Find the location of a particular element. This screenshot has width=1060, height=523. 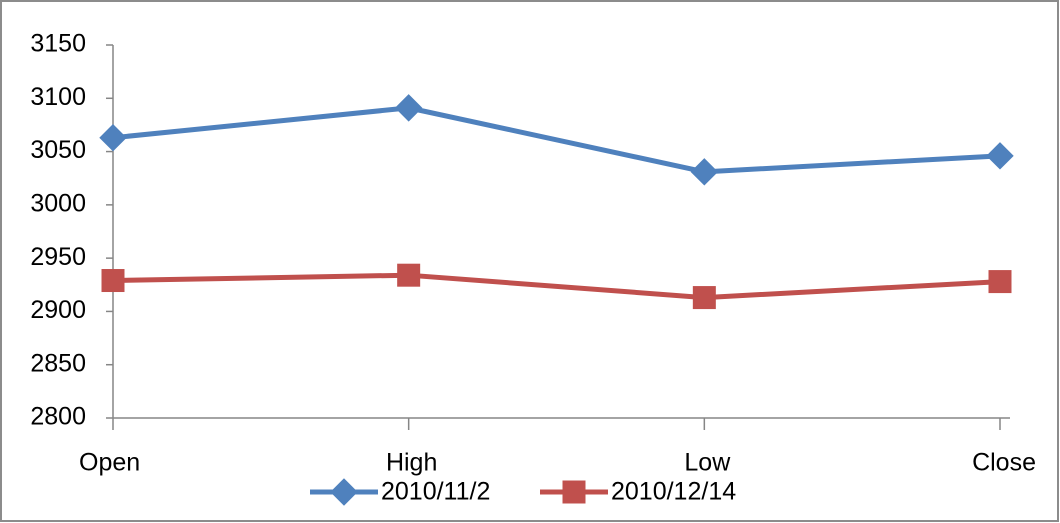

y-tick-label: 3050 is located at coordinates (58, 150).